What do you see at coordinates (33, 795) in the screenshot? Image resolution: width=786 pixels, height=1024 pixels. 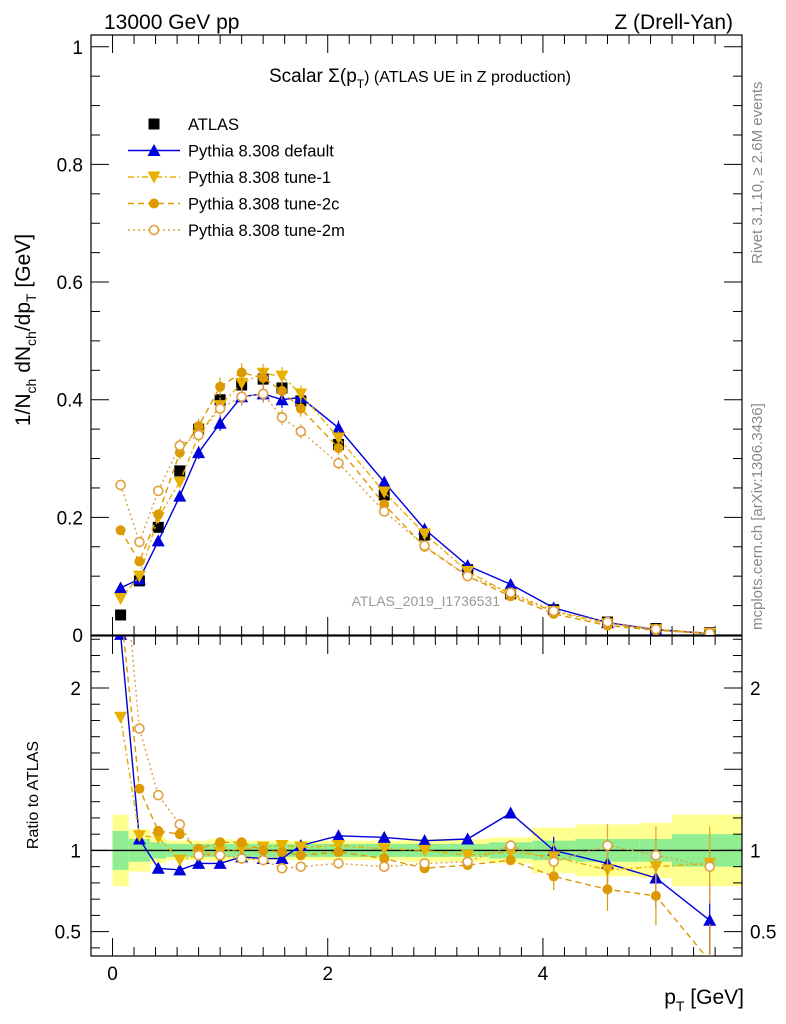 I see `ratio-y-axis-label: Ratio to ATLAS` at bounding box center [33, 795].